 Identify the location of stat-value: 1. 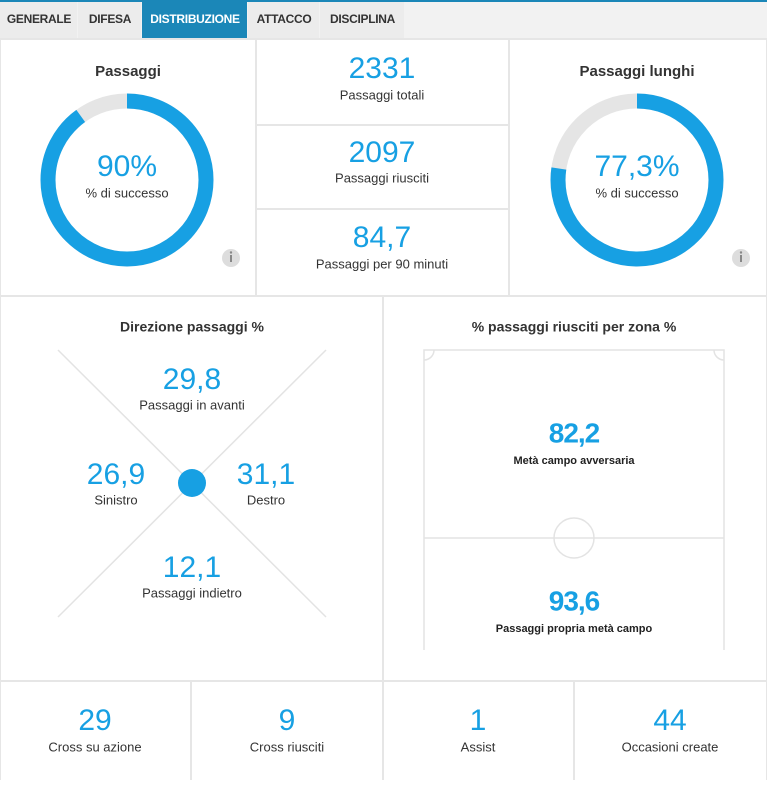
(478, 720).